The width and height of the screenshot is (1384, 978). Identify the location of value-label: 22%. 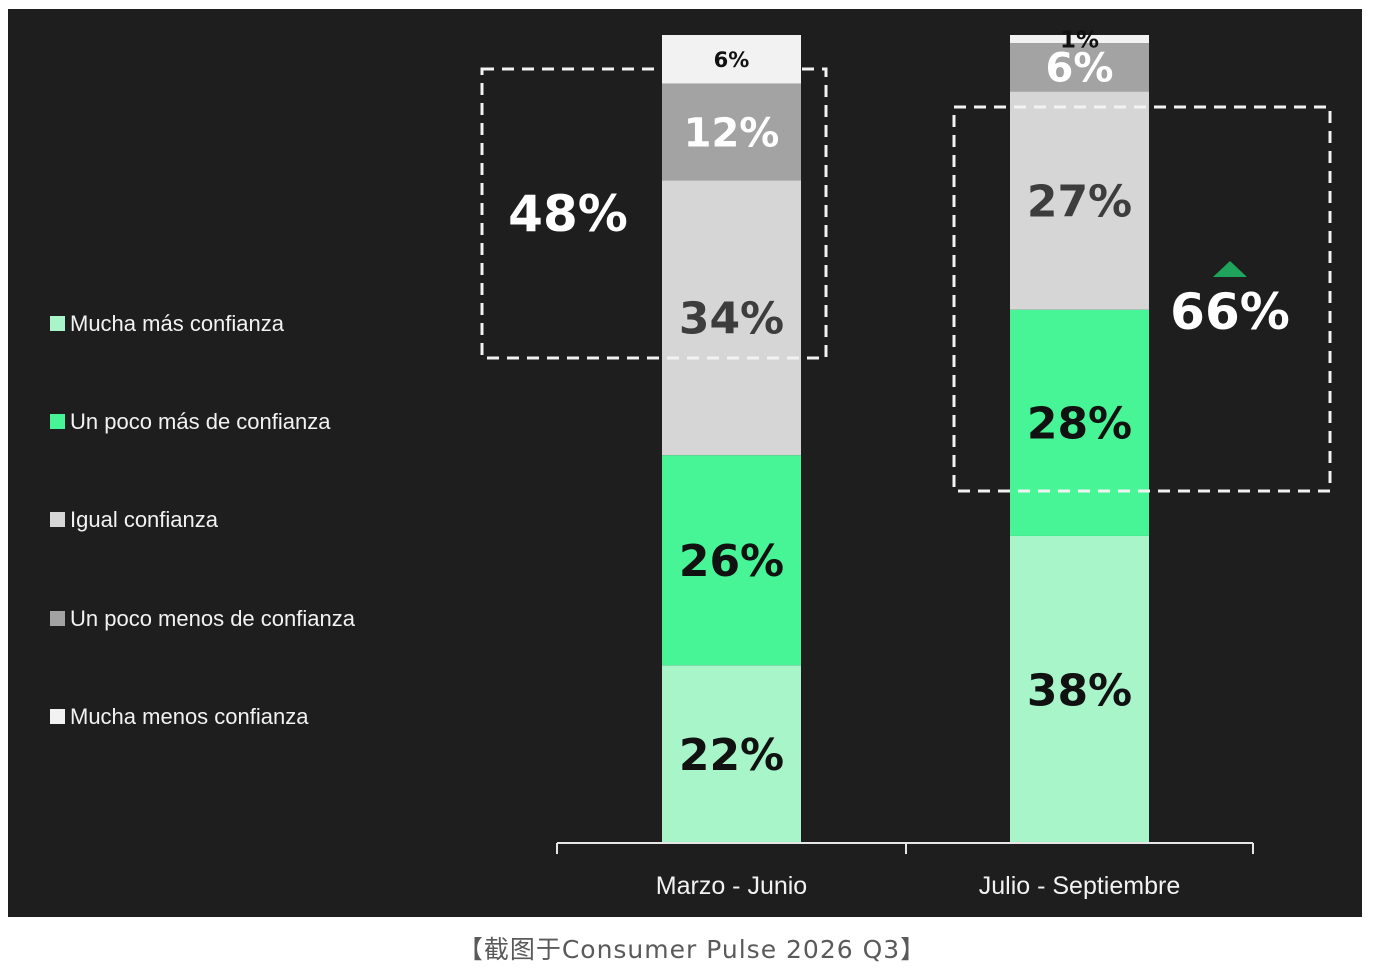
(731, 755).